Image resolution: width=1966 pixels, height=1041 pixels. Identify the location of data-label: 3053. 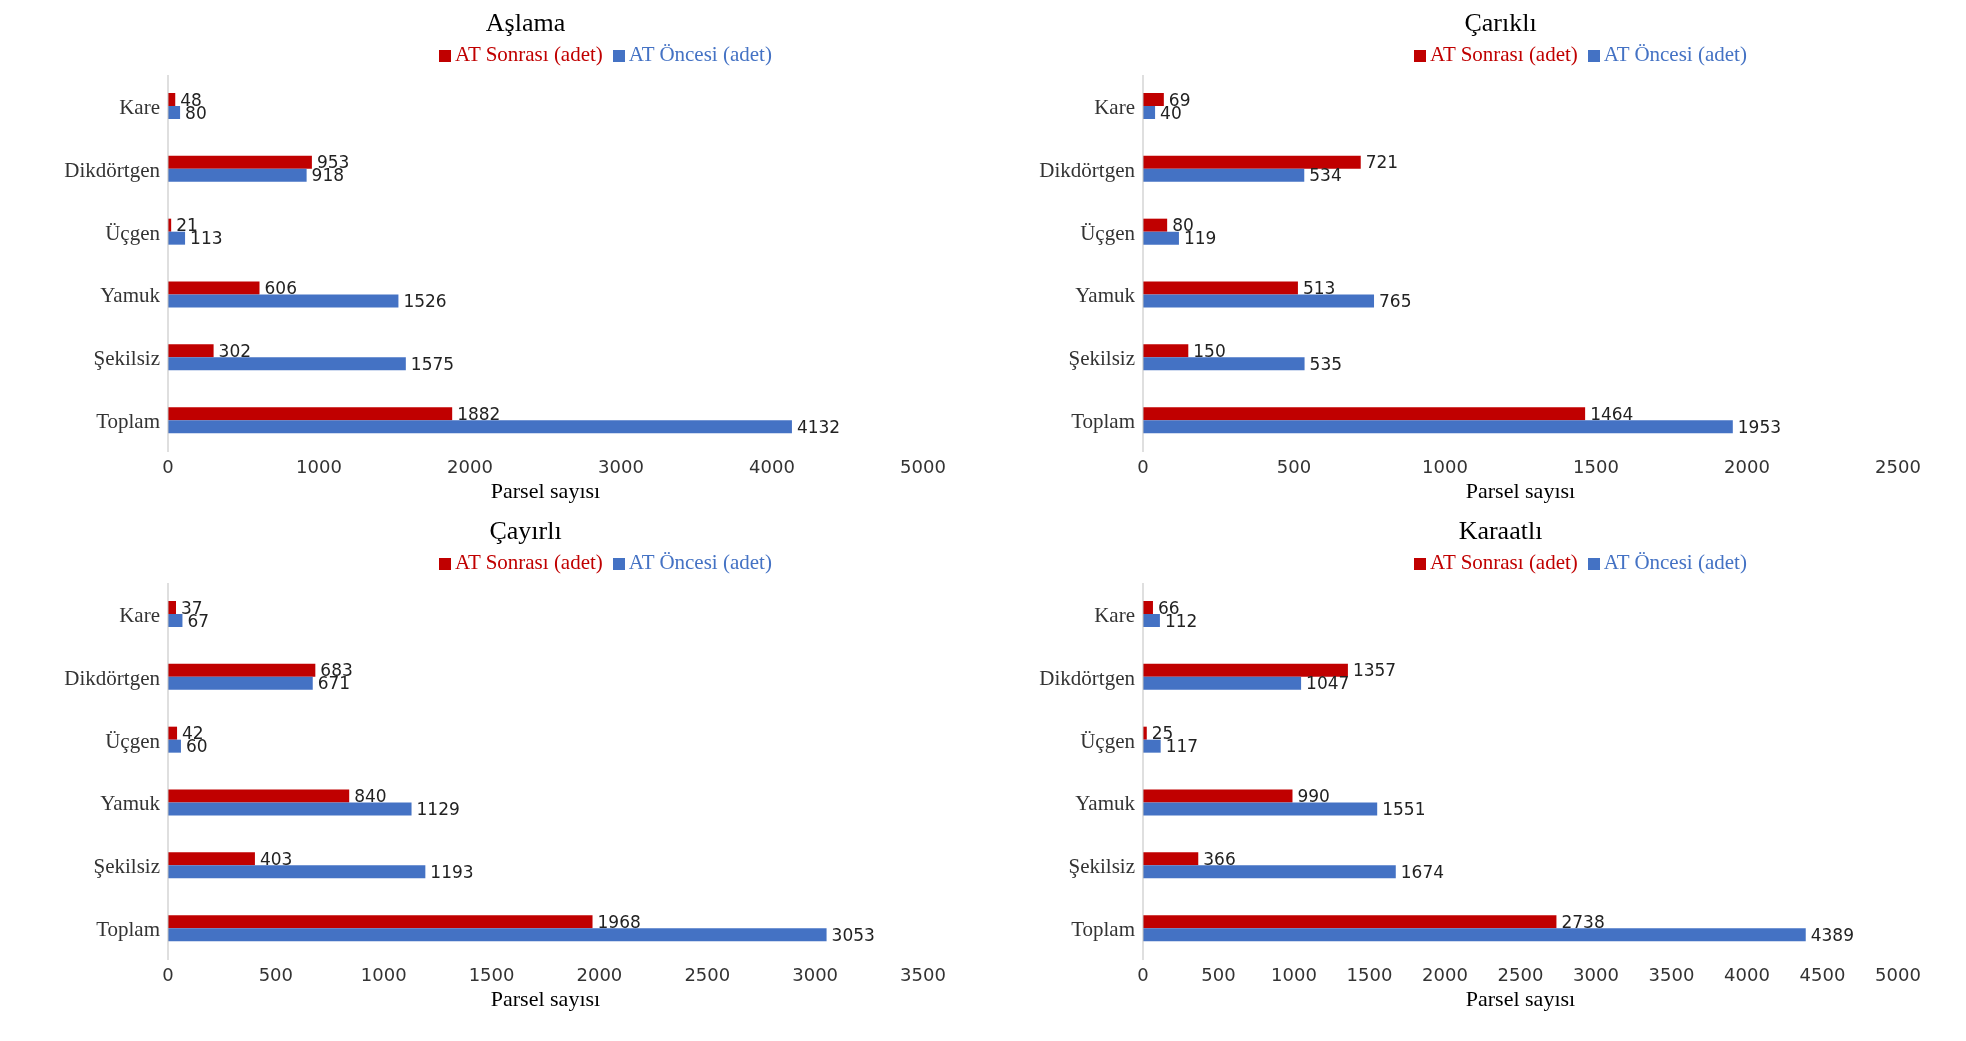
(853, 934).